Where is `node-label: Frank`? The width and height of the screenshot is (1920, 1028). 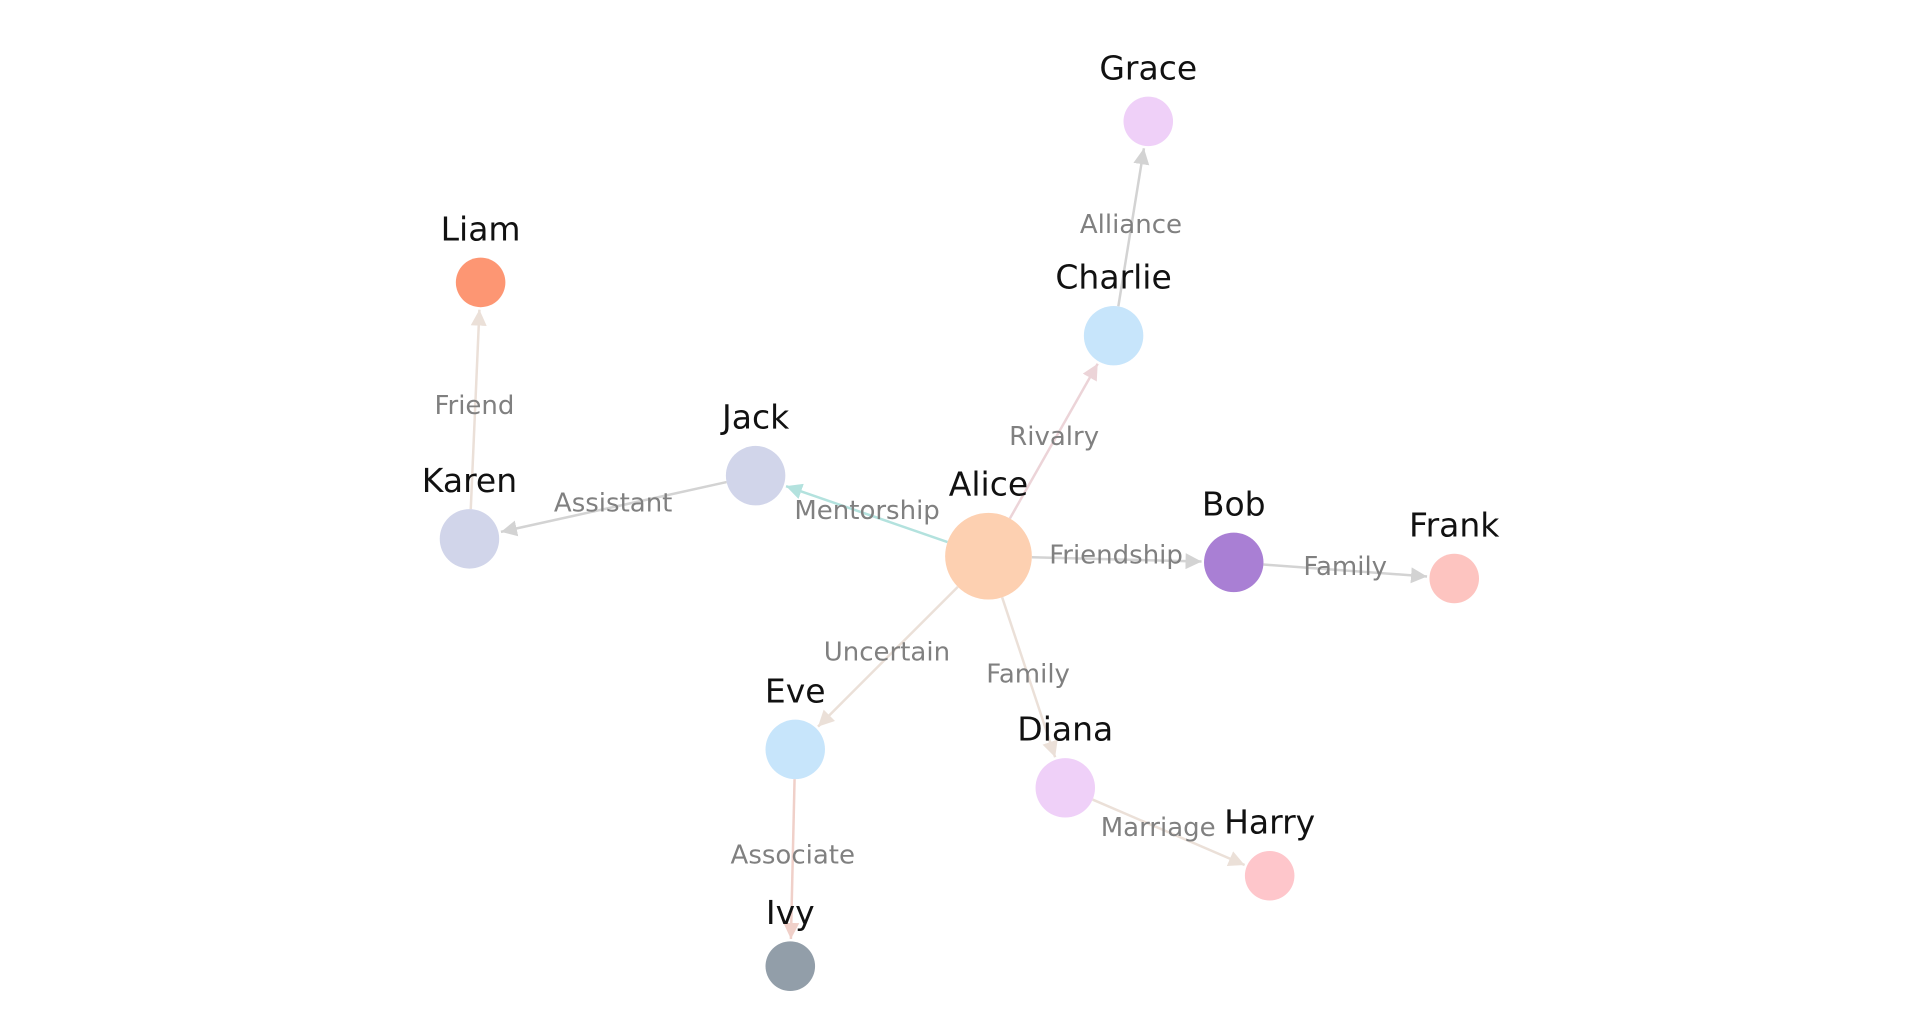
node-label: Frank is located at coordinates (1454, 524).